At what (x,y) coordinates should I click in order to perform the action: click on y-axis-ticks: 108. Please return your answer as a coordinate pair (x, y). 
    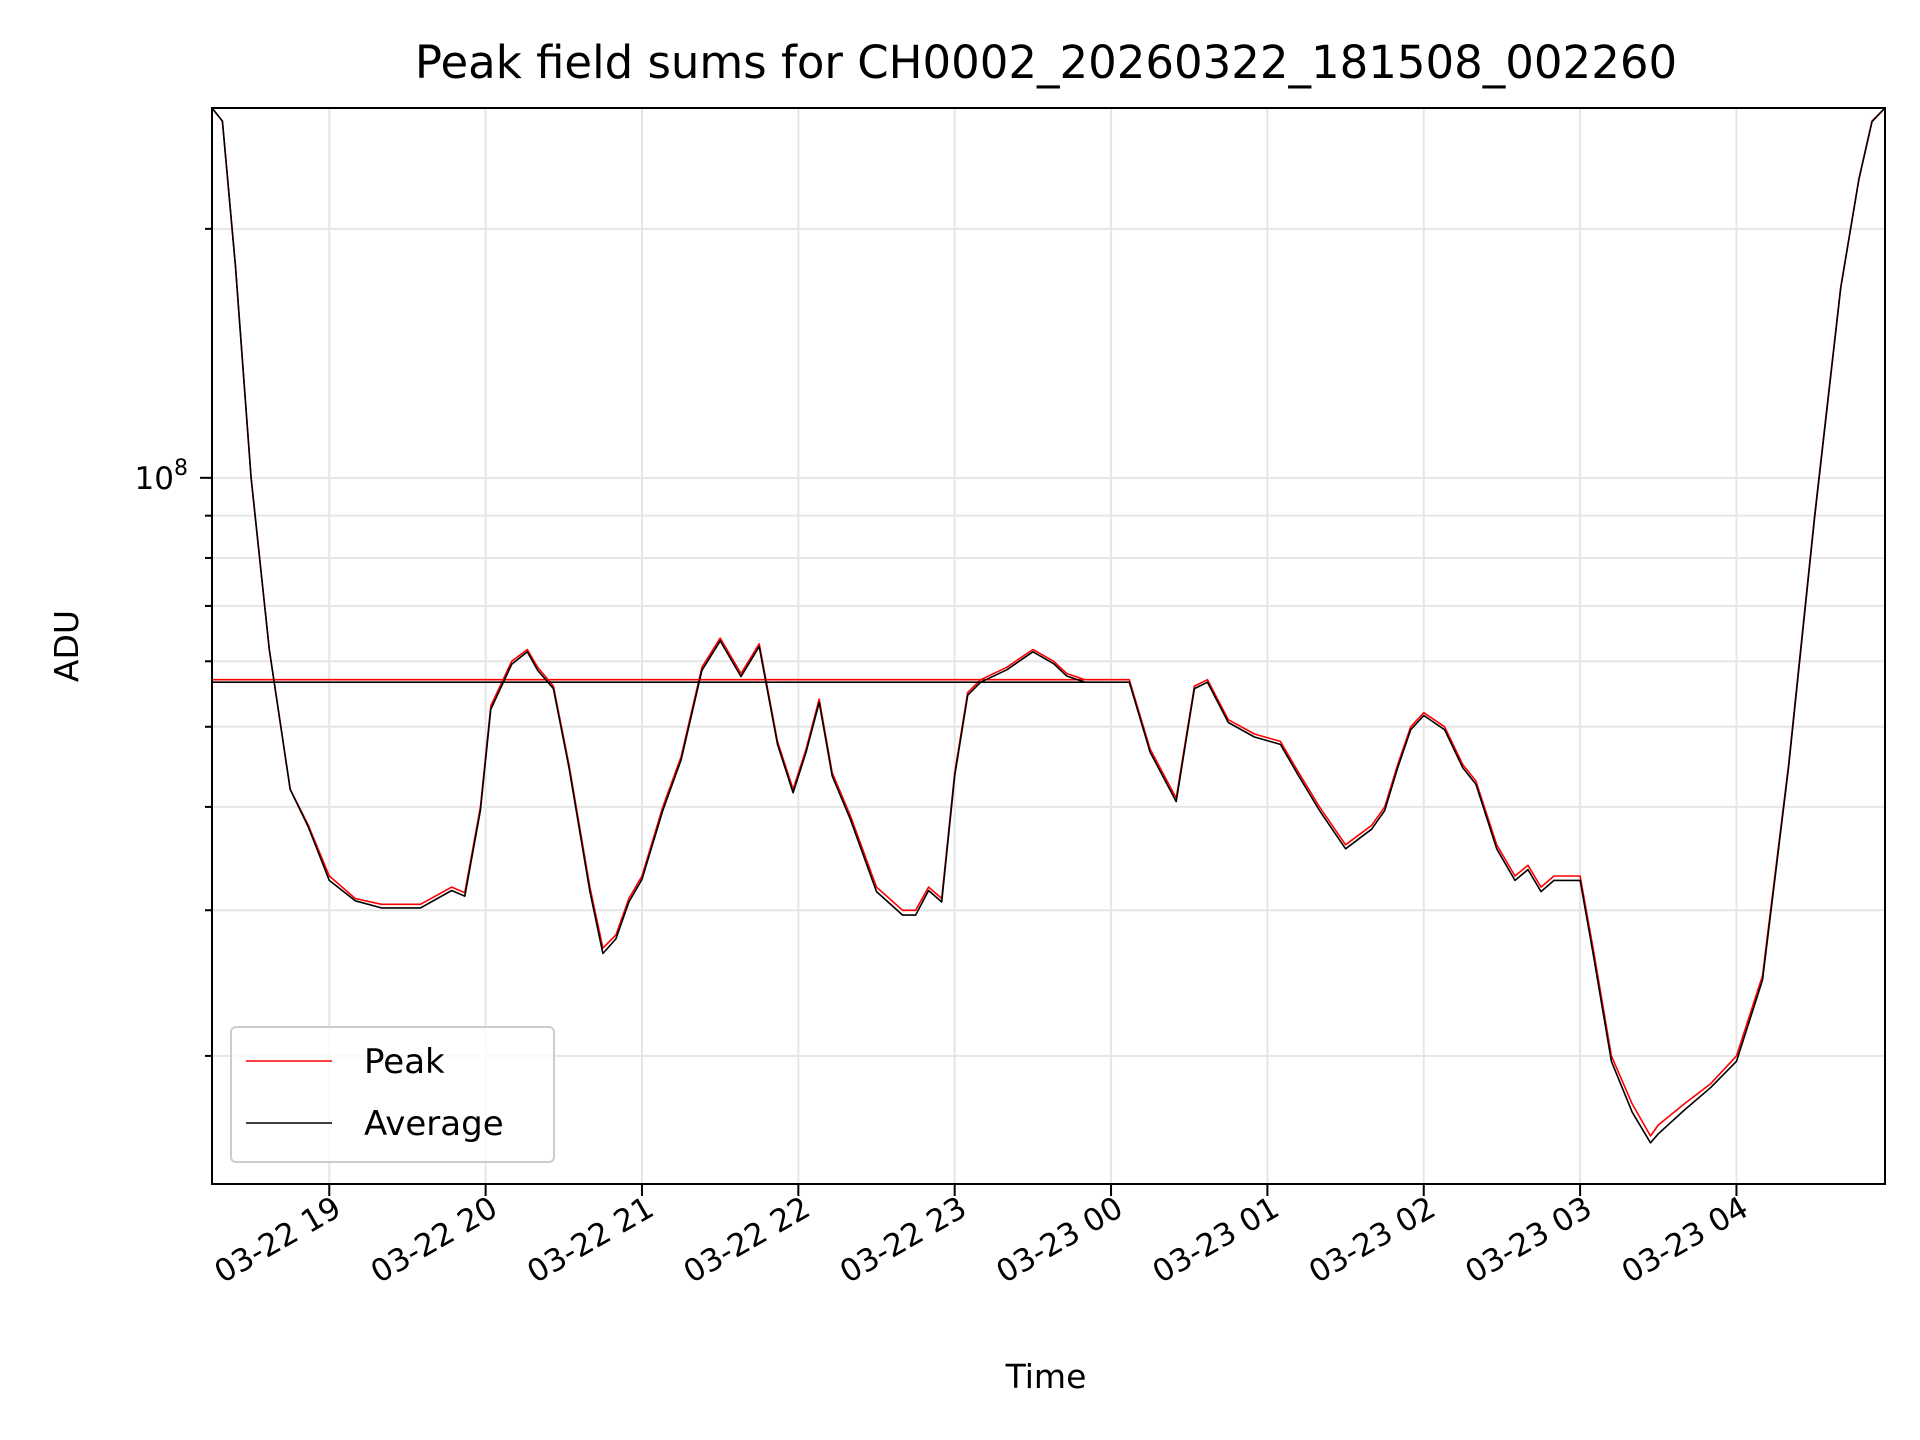
    Looking at the image, I should click on (173, 642).